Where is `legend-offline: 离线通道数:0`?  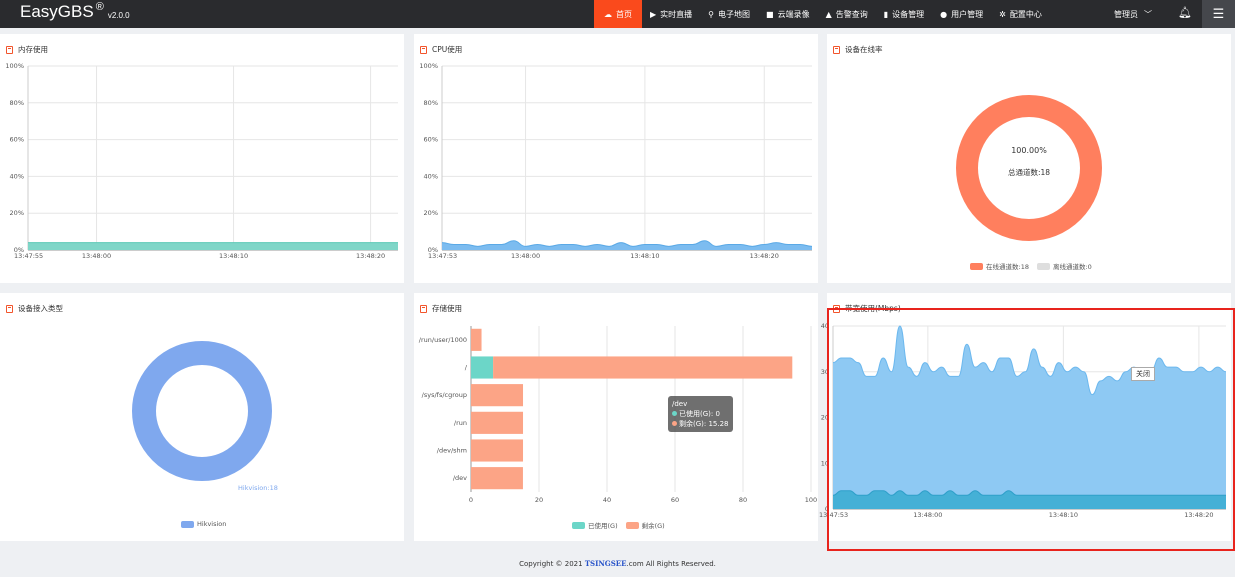 legend-offline: 离线通道数:0 is located at coordinates (1064, 266).